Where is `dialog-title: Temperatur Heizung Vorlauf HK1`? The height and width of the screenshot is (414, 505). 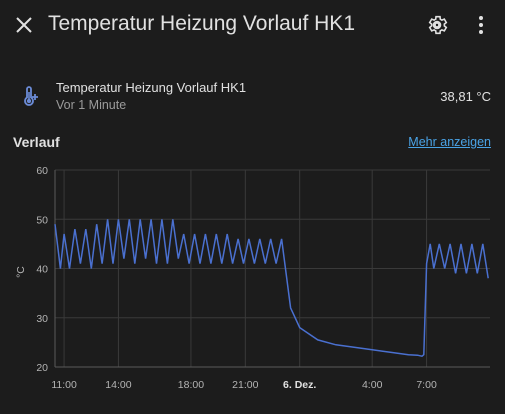 dialog-title: Temperatur Heizung Vorlauf HK1 is located at coordinates (201, 23).